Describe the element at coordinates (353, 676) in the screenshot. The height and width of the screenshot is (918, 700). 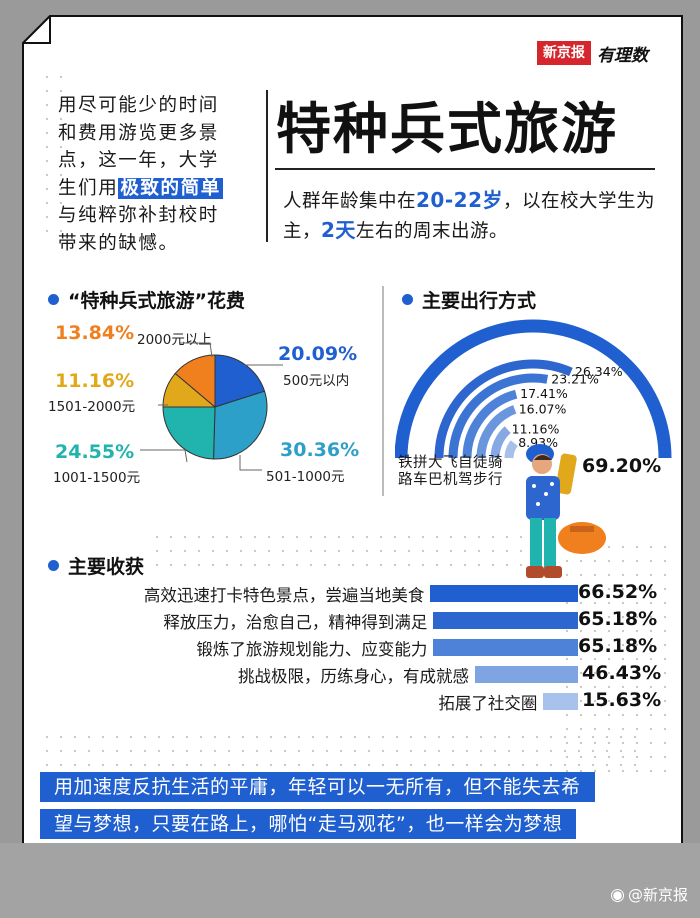
I see `gain-label: 挑战极限，历练身心，有成就感` at that location.